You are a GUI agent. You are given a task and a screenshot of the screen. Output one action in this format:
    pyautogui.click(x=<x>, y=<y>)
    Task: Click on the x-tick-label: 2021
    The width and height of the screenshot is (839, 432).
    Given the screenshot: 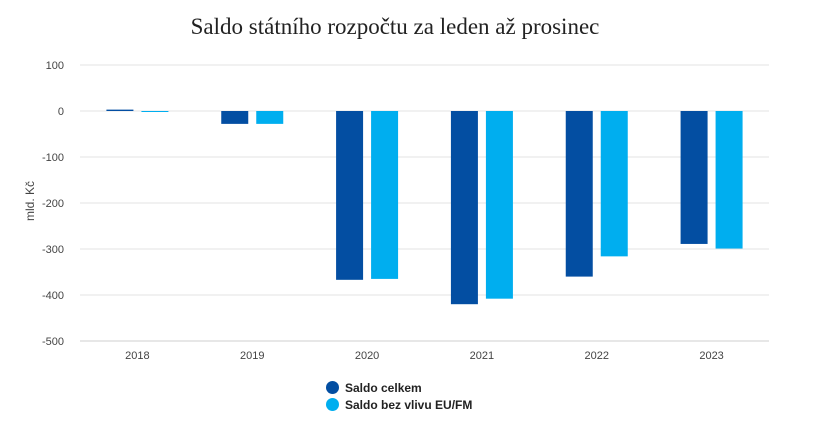 What is the action you would take?
    pyautogui.click(x=482, y=356)
    